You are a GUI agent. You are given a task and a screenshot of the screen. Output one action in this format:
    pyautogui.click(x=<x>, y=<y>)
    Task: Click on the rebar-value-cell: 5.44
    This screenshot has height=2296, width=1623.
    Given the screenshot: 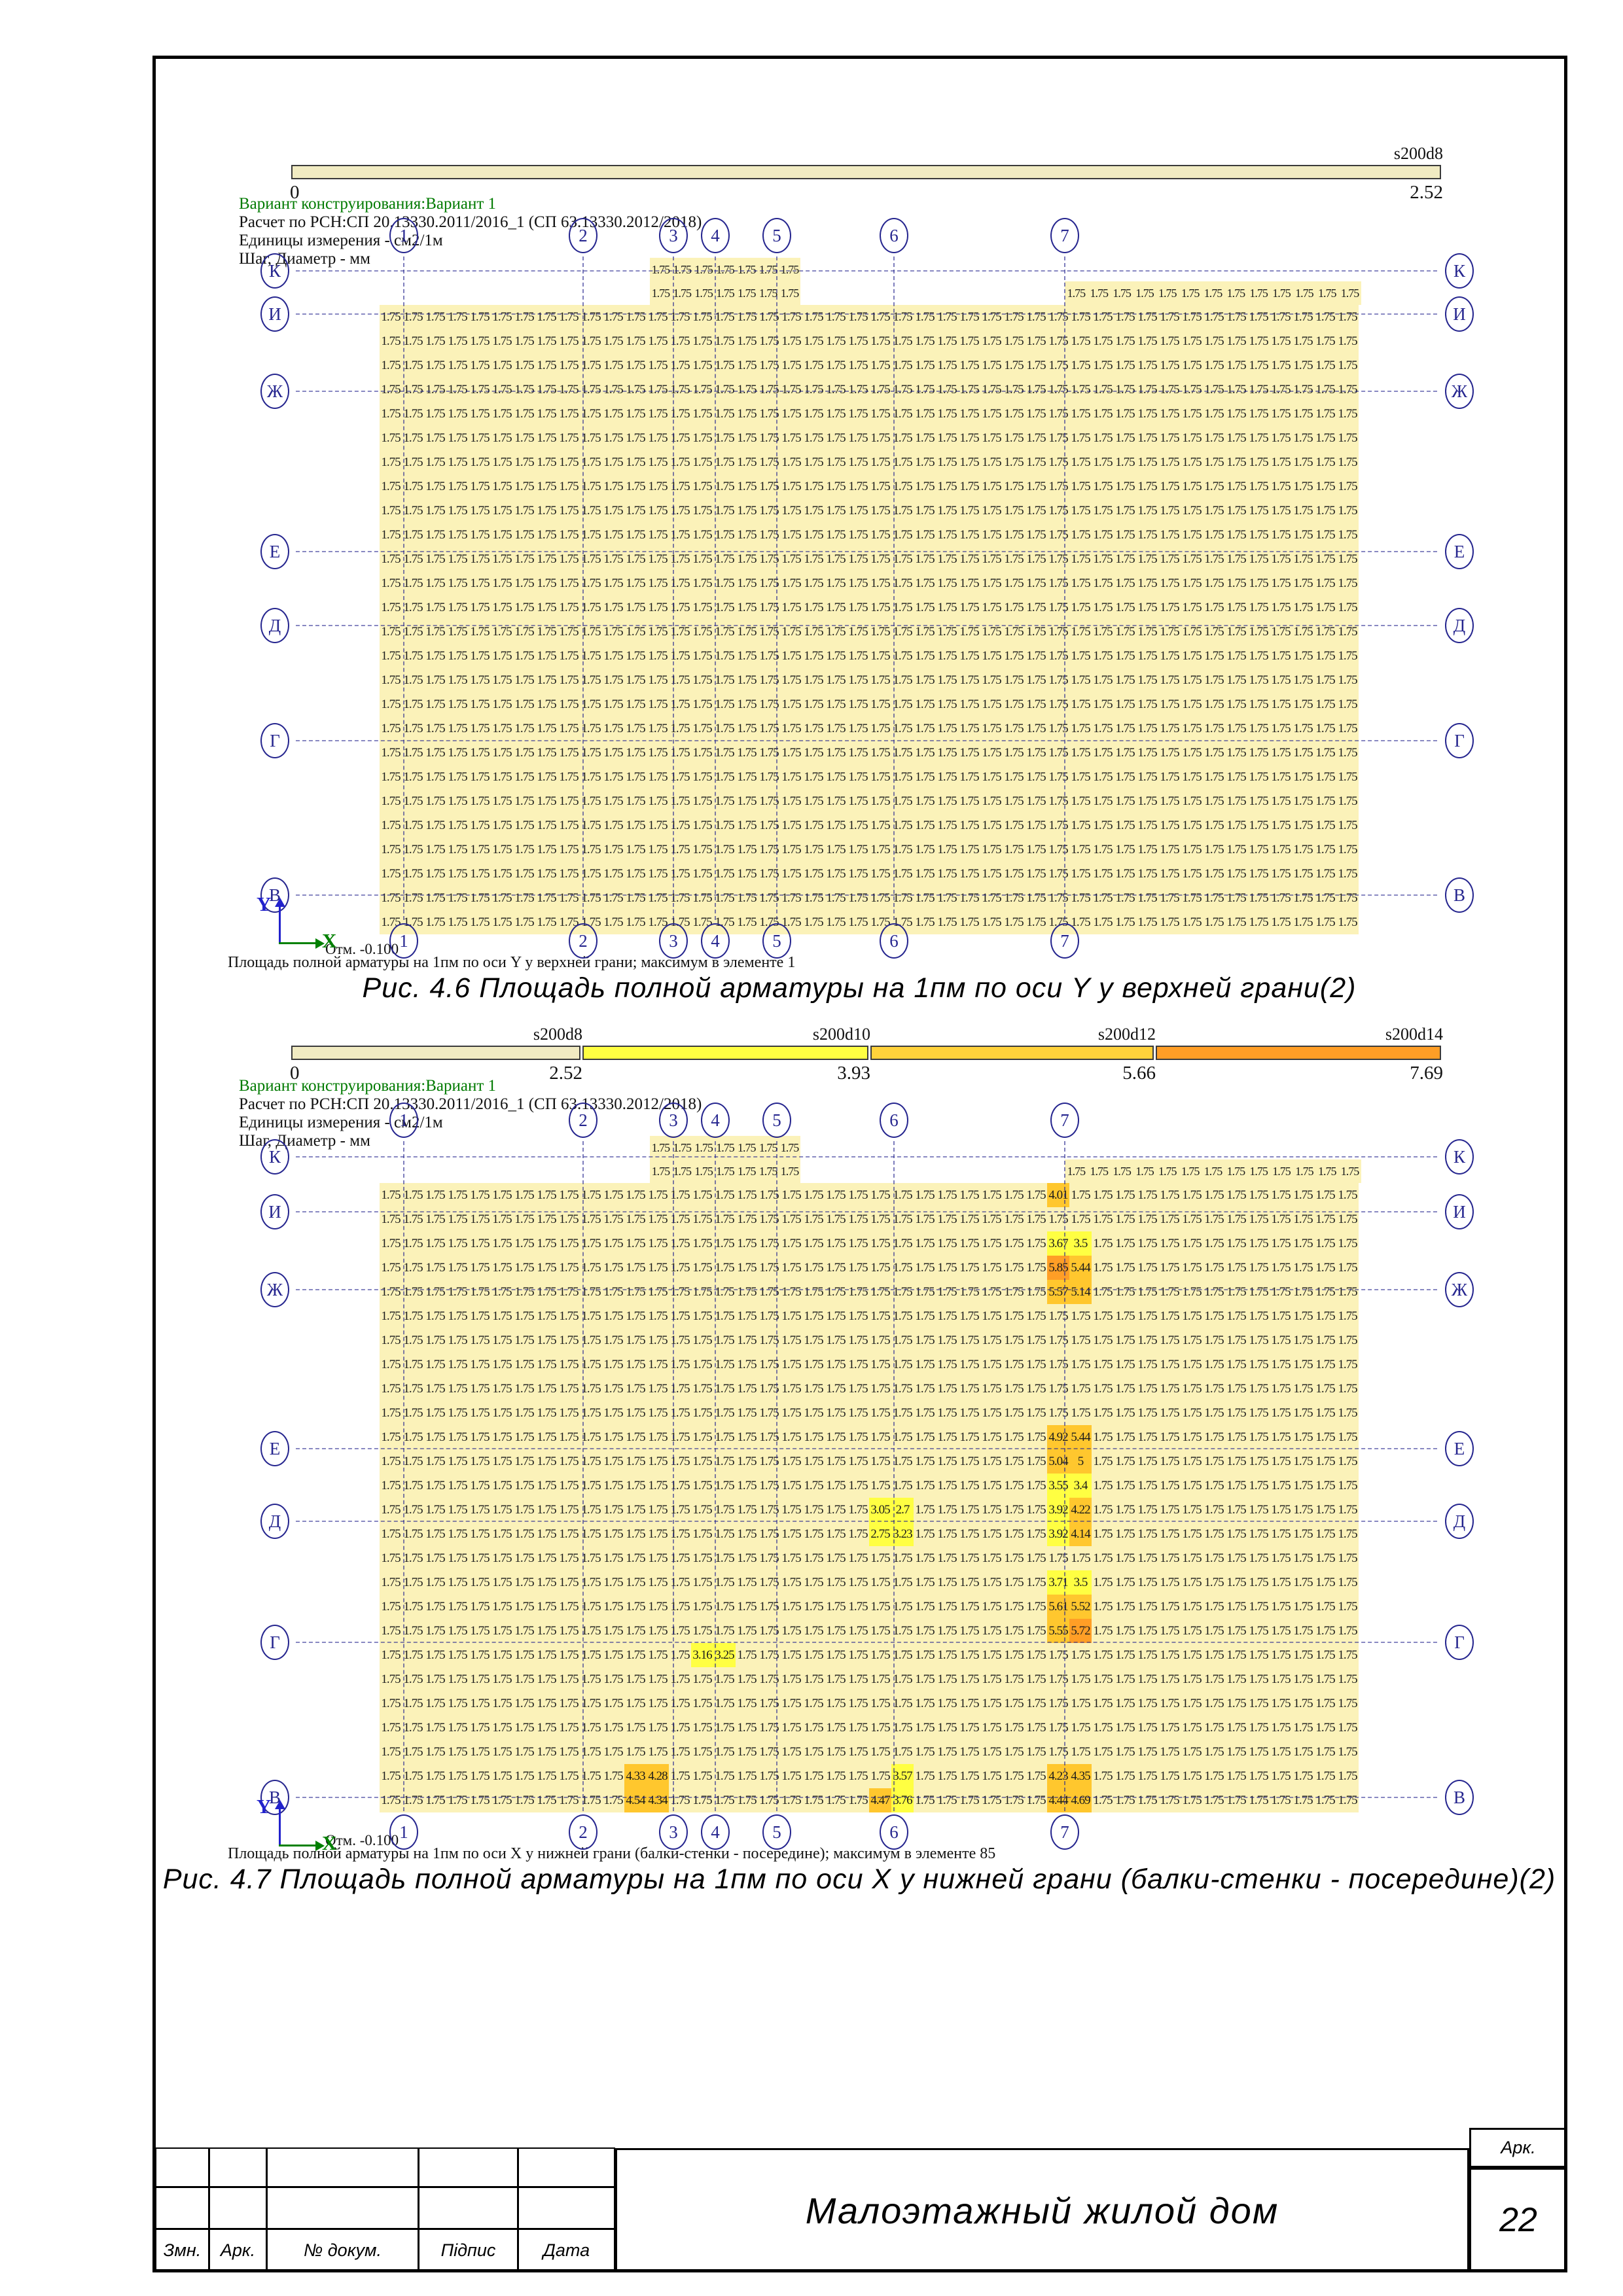 What is the action you would take?
    pyautogui.click(x=1080, y=1437)
    